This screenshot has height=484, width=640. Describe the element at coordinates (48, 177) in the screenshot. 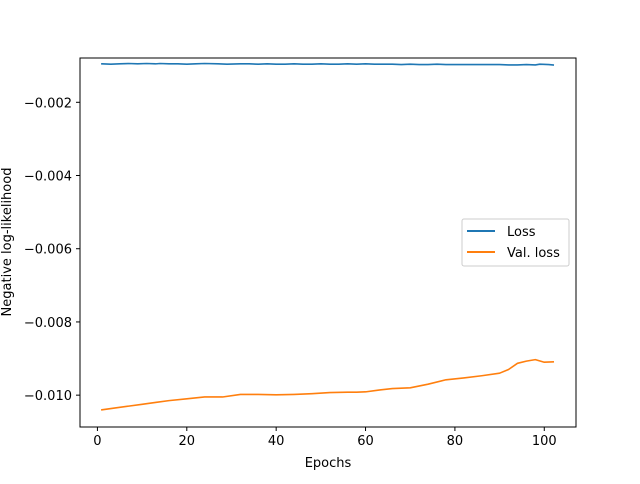

I see `y-tick-label: −0.004` at that location.